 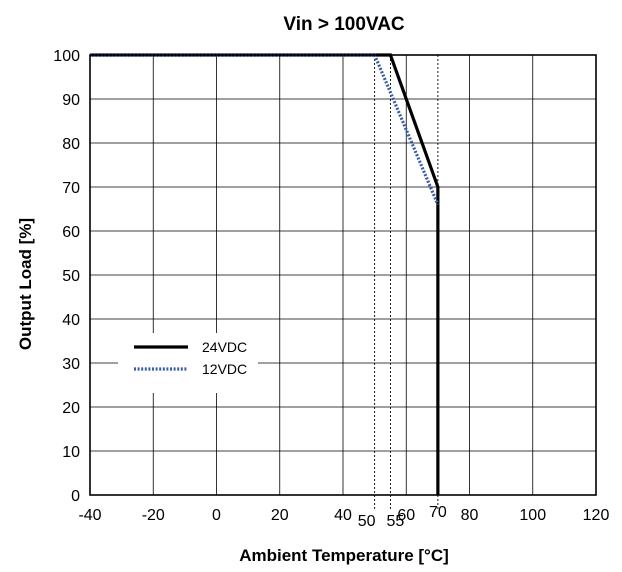 What do you see at coordinates (71, 364) in the screenshot?
I see `y-tick-label: 30` at bounding box center [71, 364].